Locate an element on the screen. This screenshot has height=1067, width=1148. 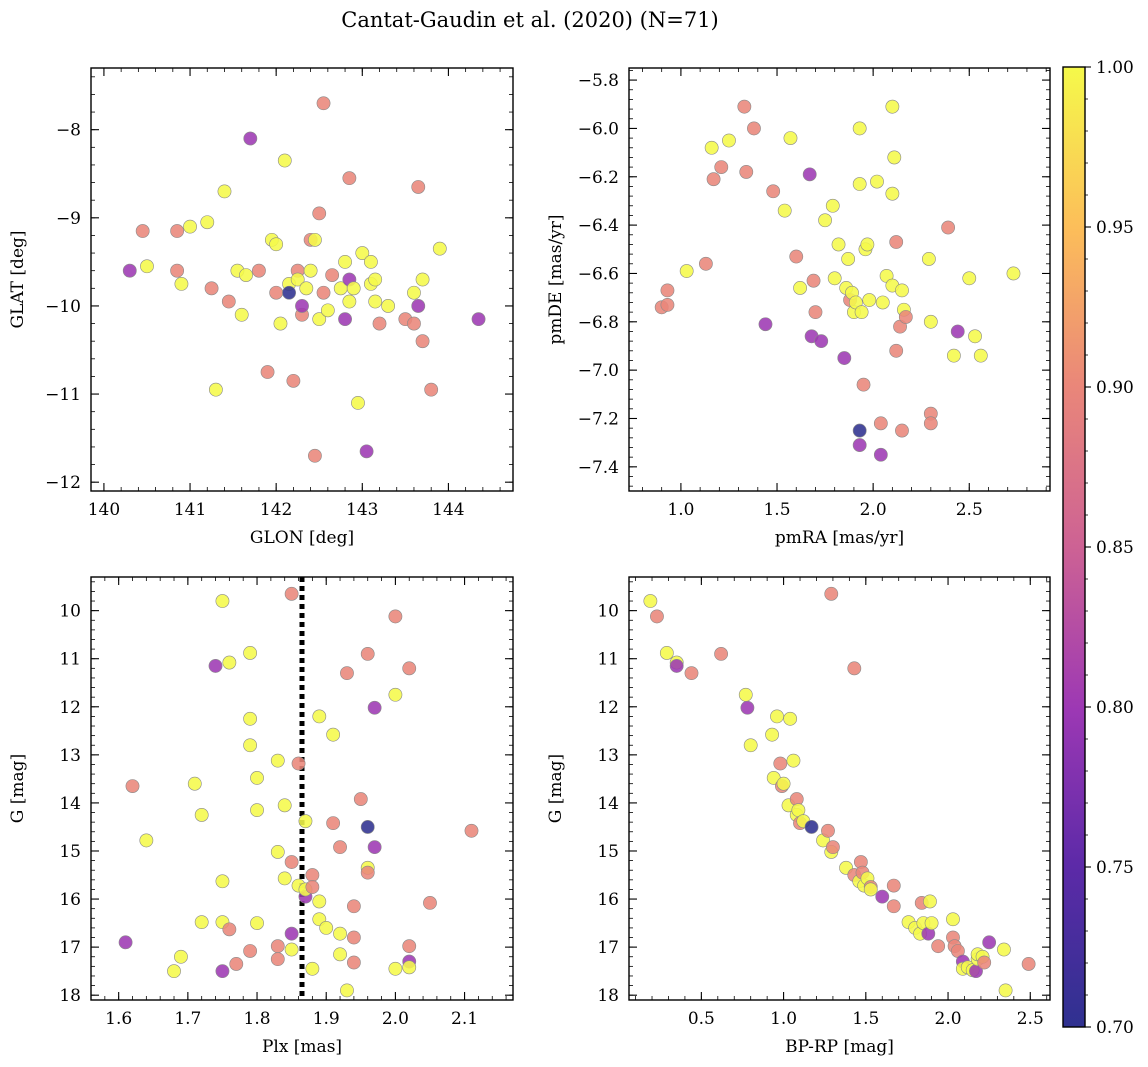
colorbar-tick-label: 0.75 is located at coordinates (1115, 868).